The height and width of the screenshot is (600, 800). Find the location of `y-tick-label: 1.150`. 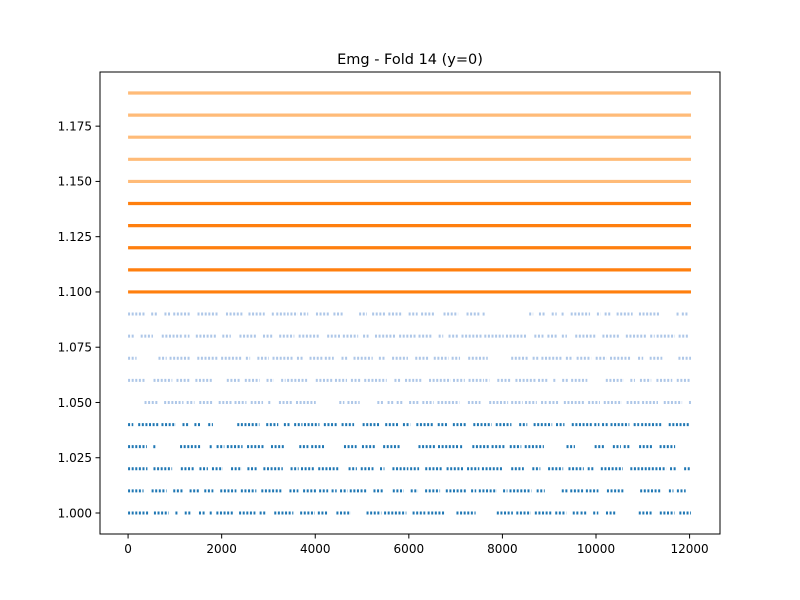

y-tick-label: 1.150 is located at coordinates (75, 182).